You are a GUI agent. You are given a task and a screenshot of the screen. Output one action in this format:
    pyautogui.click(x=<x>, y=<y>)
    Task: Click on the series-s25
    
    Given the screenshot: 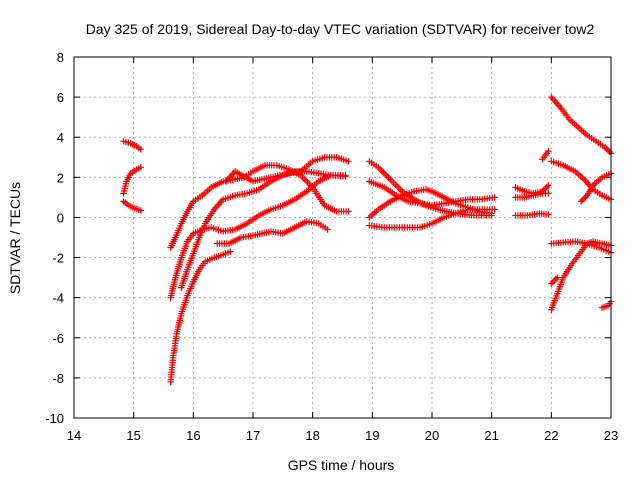 What is the action you would take?
    pyautogui.click(x=606, y=304)
    